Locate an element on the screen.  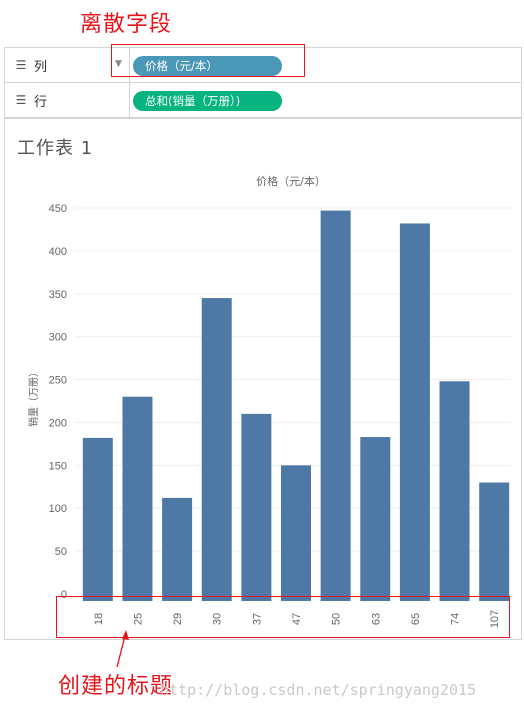
y-tick-label: 200 is located at coordinates (58, 423).